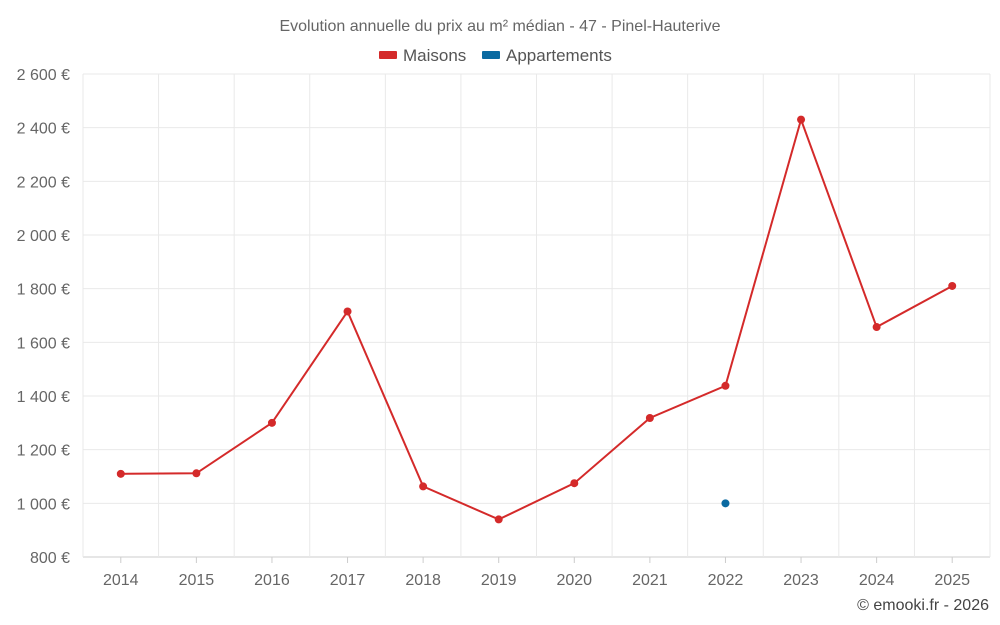 The image size is (1000, 625). I want to click on data-point-maisons-2018, so click(423, 486).